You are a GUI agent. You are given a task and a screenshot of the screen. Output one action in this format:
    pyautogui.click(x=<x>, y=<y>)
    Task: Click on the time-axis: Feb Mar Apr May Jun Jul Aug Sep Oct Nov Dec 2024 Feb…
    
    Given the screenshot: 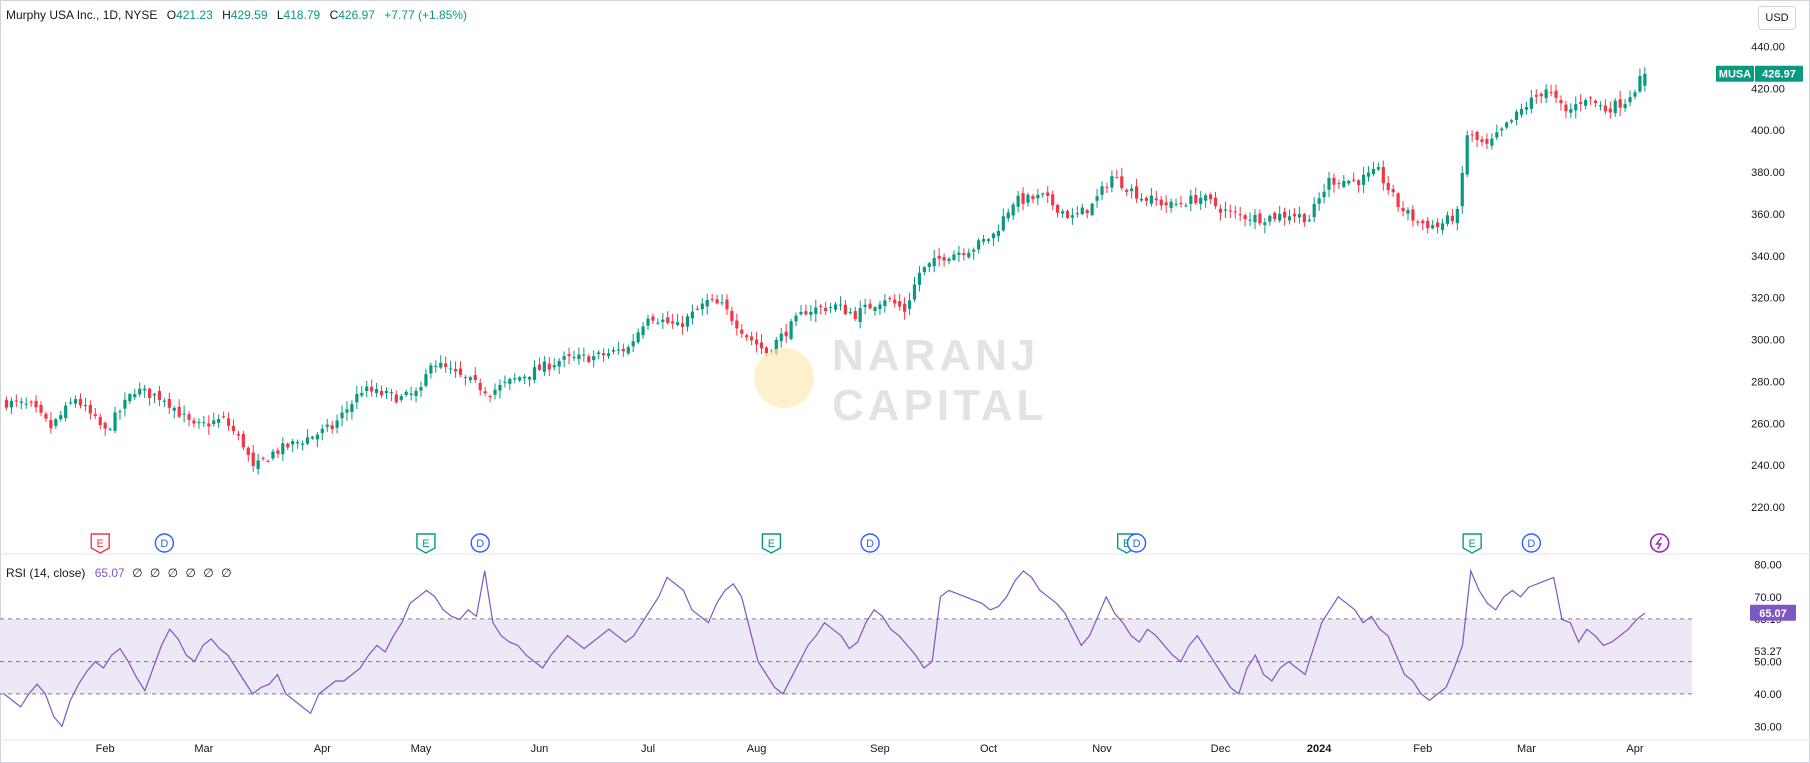 What is the action you would take?
    pyautogui.click(x=870, y=749)
    